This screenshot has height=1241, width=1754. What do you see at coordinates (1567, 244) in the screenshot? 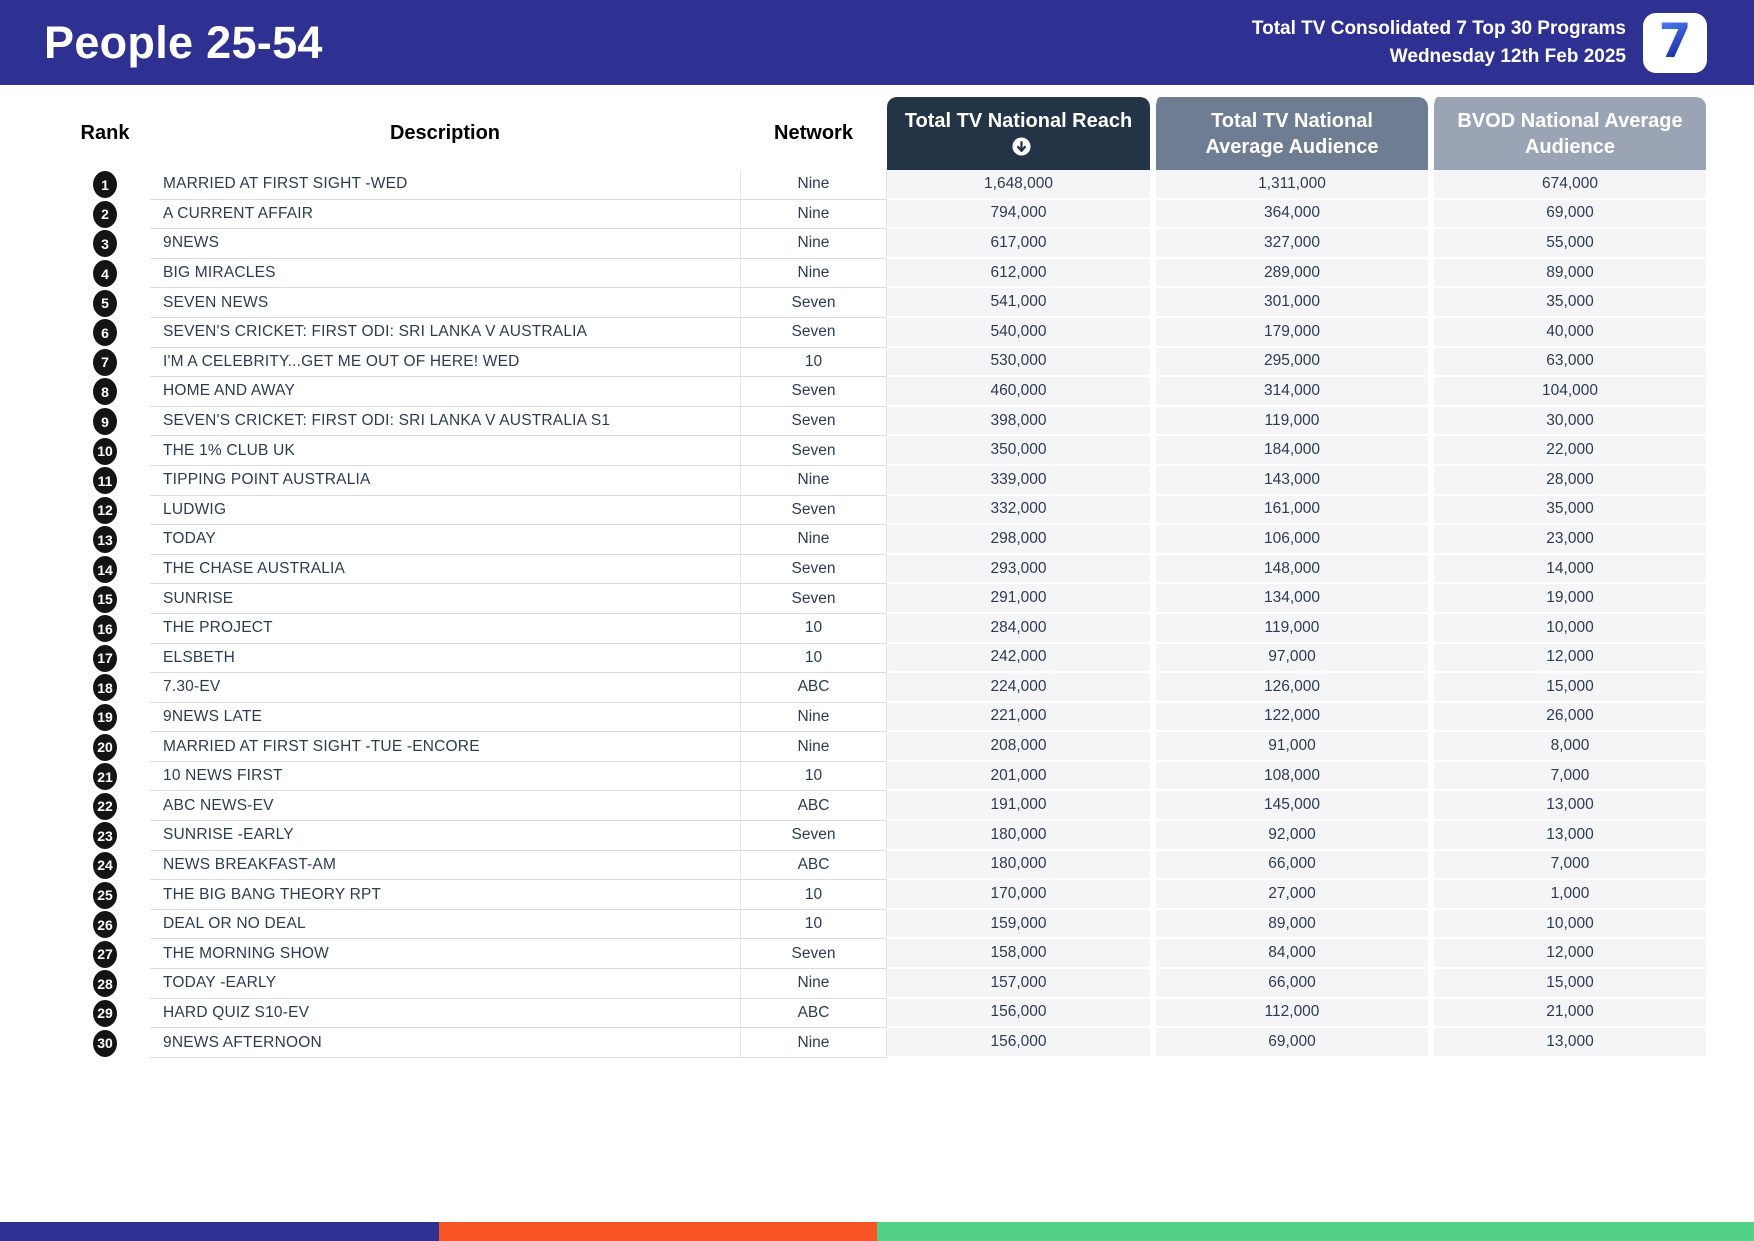
I see `bvod-avg-audience-value: 55,000` at bounding box center [1567, 244].